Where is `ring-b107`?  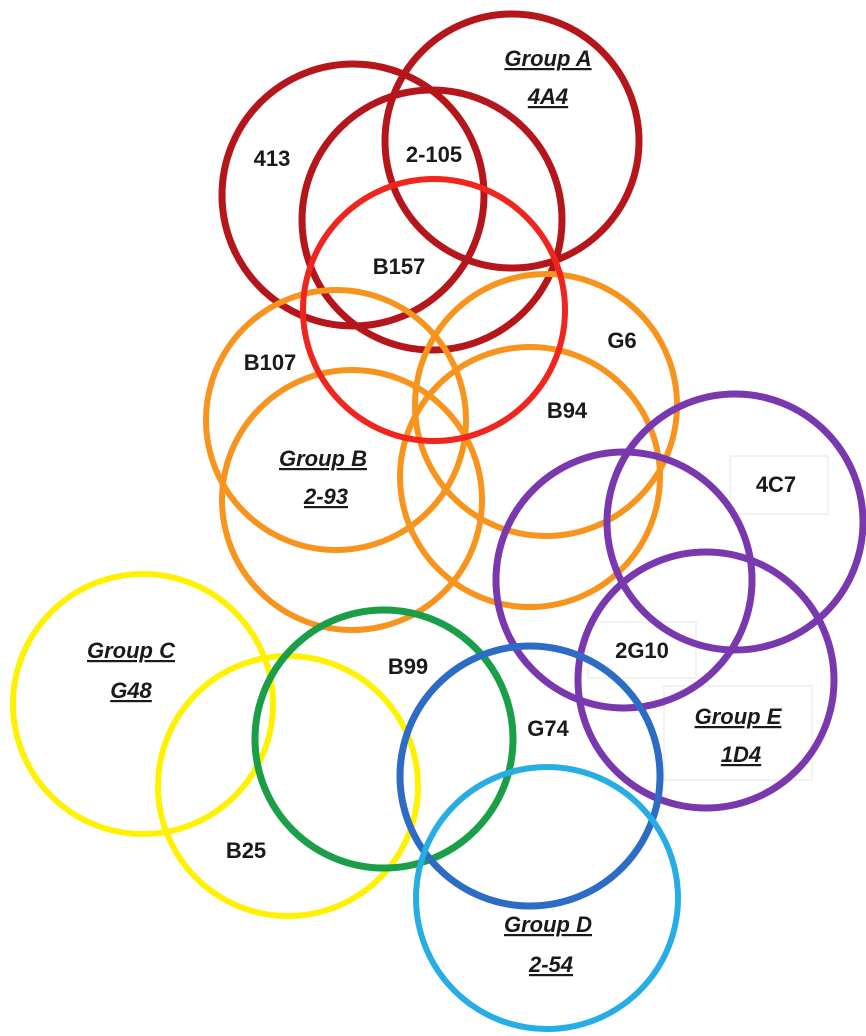
ring-b107 is located at coordinates (336, 420).